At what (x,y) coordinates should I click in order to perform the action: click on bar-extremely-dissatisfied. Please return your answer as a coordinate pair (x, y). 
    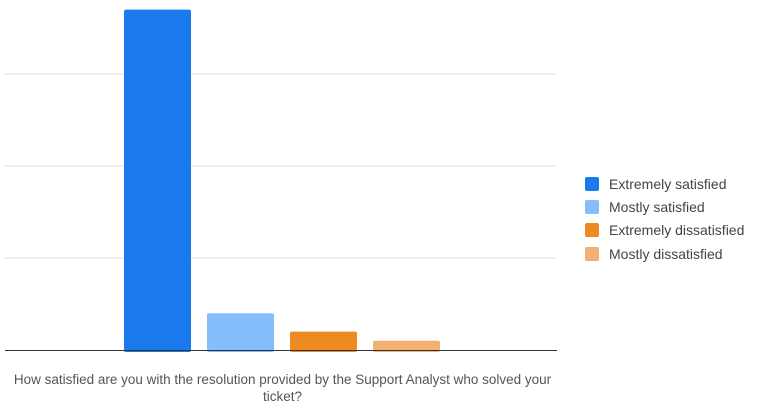
    Looking at the image, I should click on (323, 341).